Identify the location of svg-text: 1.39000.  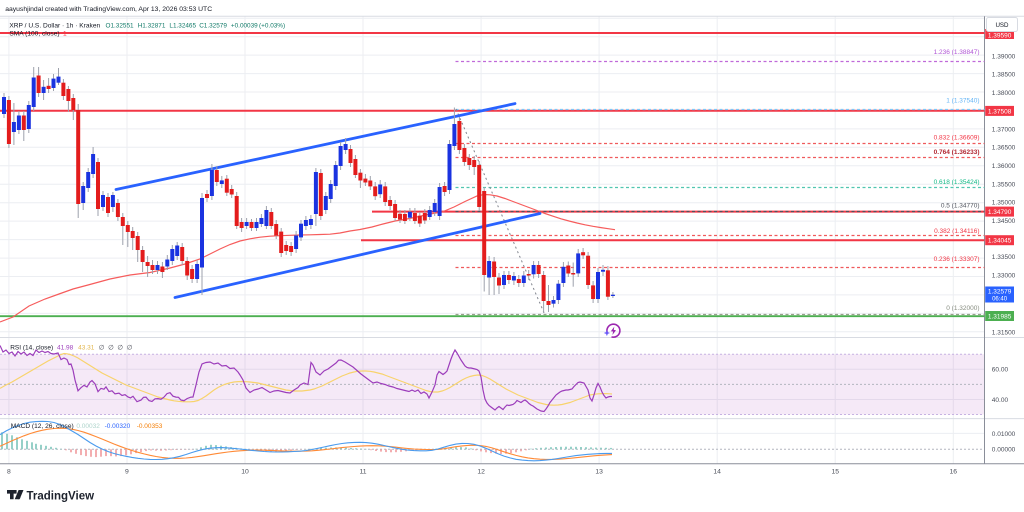
(1004, 56).